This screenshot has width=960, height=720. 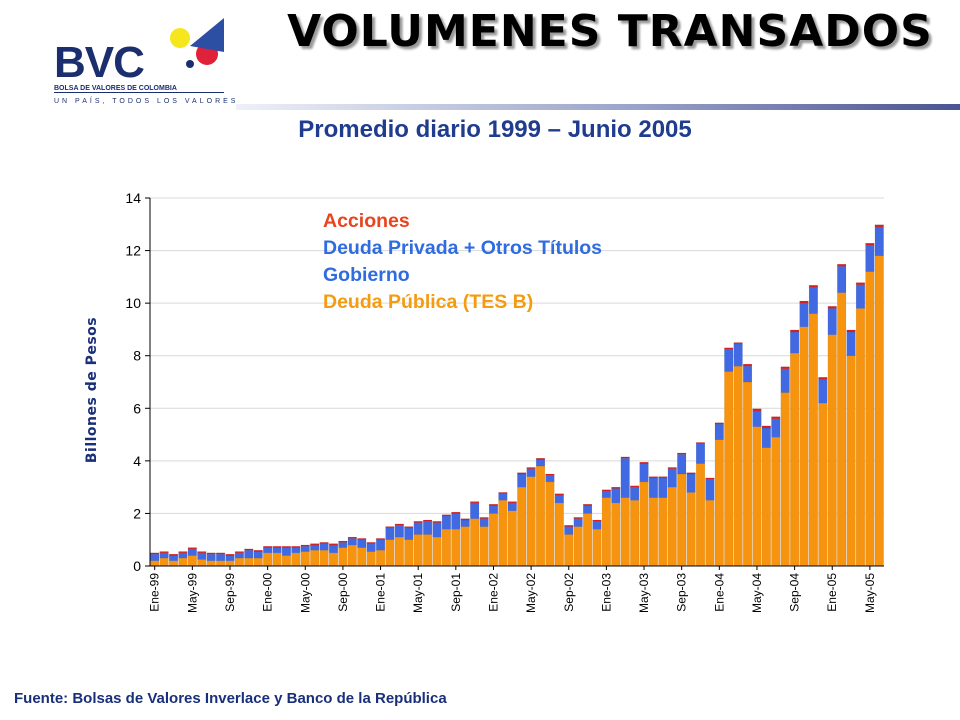 What do you see at coordinates (795, 592) in the screenshot?
I see `x-tick-label: Sep-04` at bounding box center [795, 592].